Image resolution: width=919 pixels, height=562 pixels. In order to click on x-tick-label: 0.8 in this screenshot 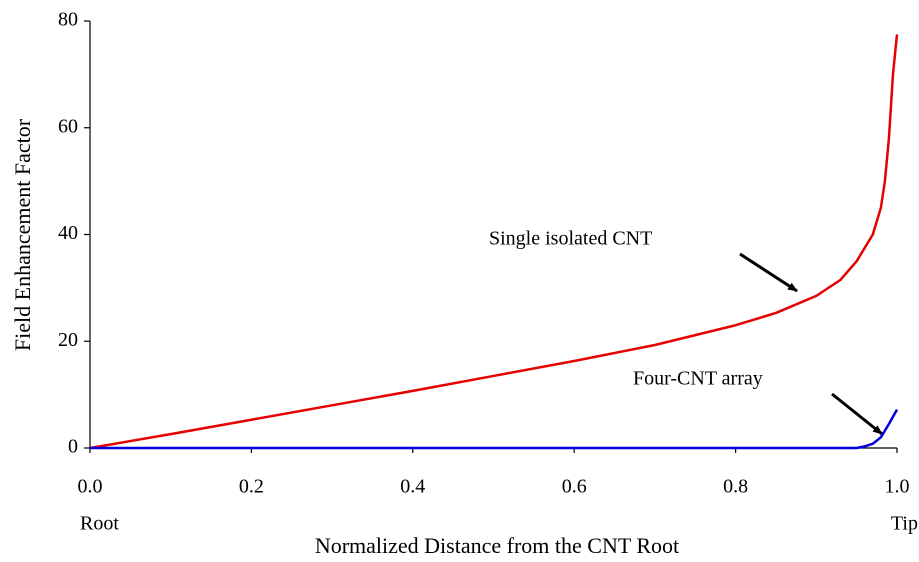, I will do `click(735, 487)`.